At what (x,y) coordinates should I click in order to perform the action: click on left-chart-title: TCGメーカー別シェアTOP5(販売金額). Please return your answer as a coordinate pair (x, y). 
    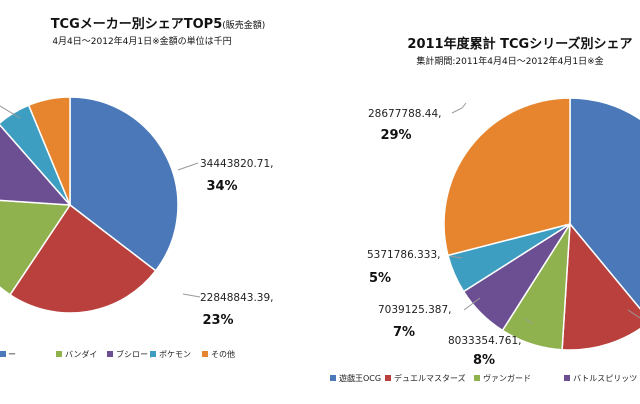
    Looking at the image, I should click on (158, 24).